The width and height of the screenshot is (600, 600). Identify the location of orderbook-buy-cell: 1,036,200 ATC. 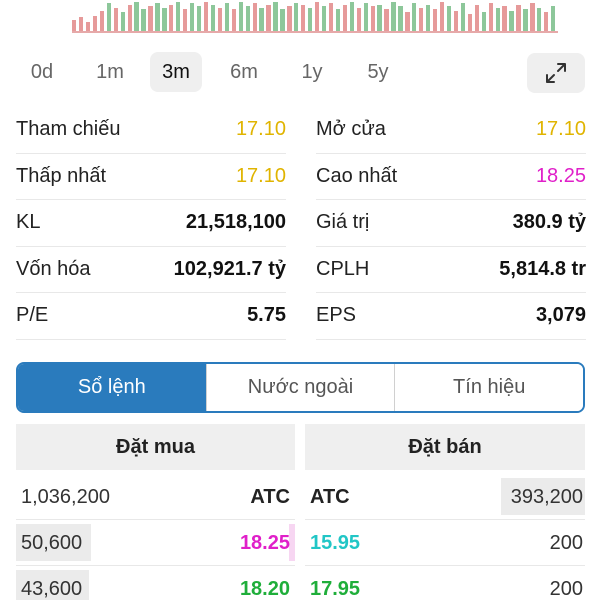
(155, 497).